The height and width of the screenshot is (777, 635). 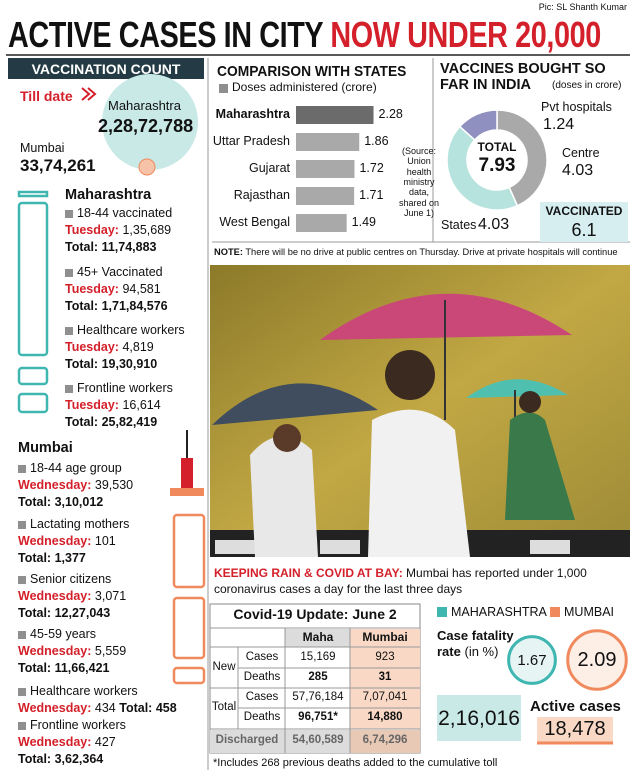 What do you see at coordinates (82, 613) in the screenshot?
I see `total-value: 12,27,043` at bounding box center [82, 613].